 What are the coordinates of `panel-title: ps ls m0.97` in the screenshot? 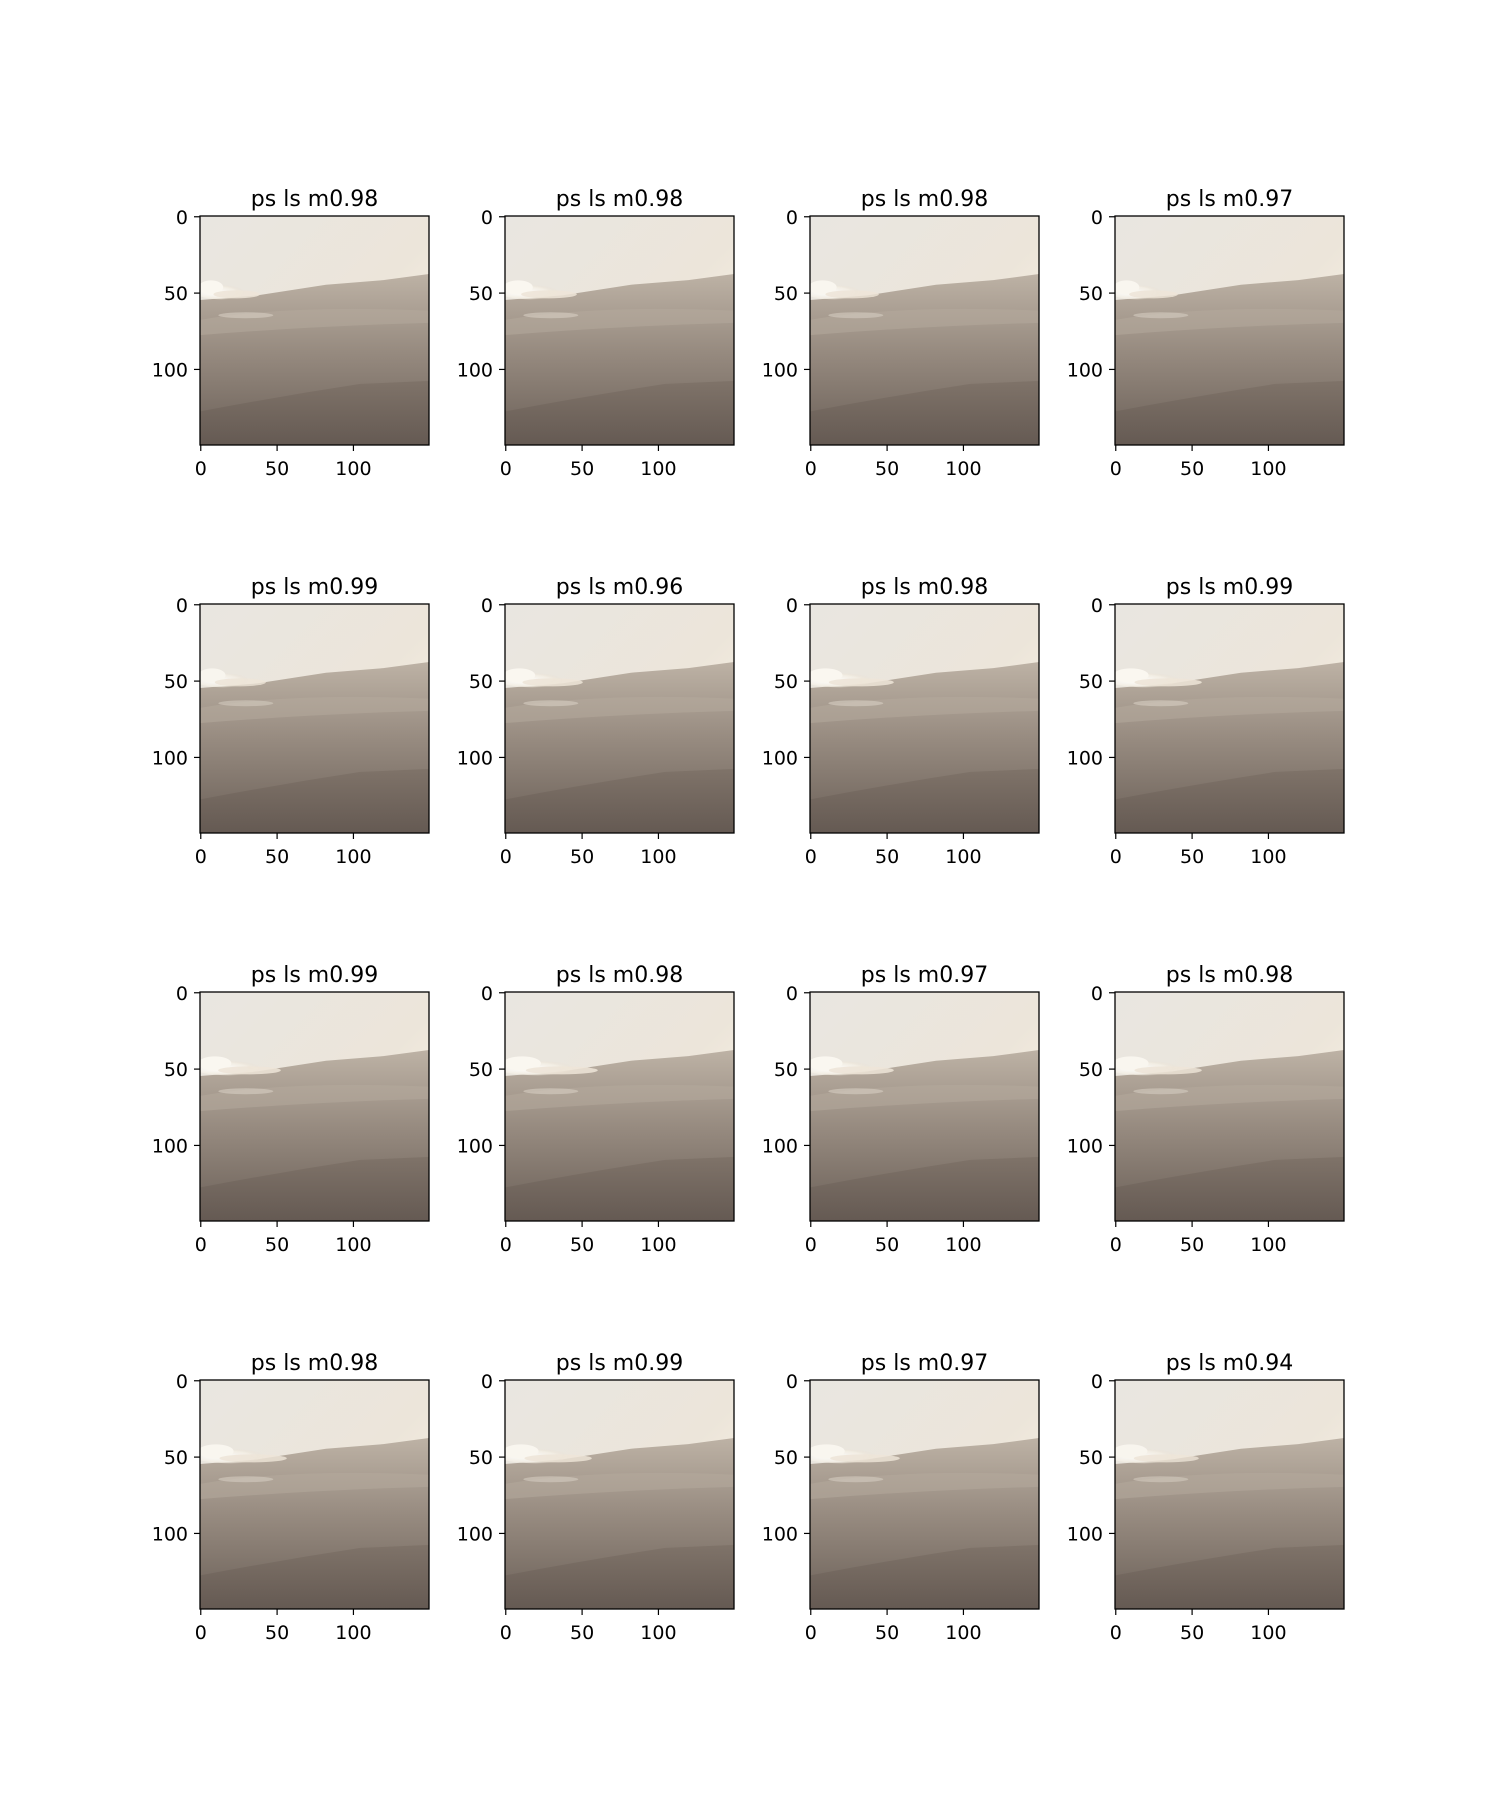 It's located at (924, 975).